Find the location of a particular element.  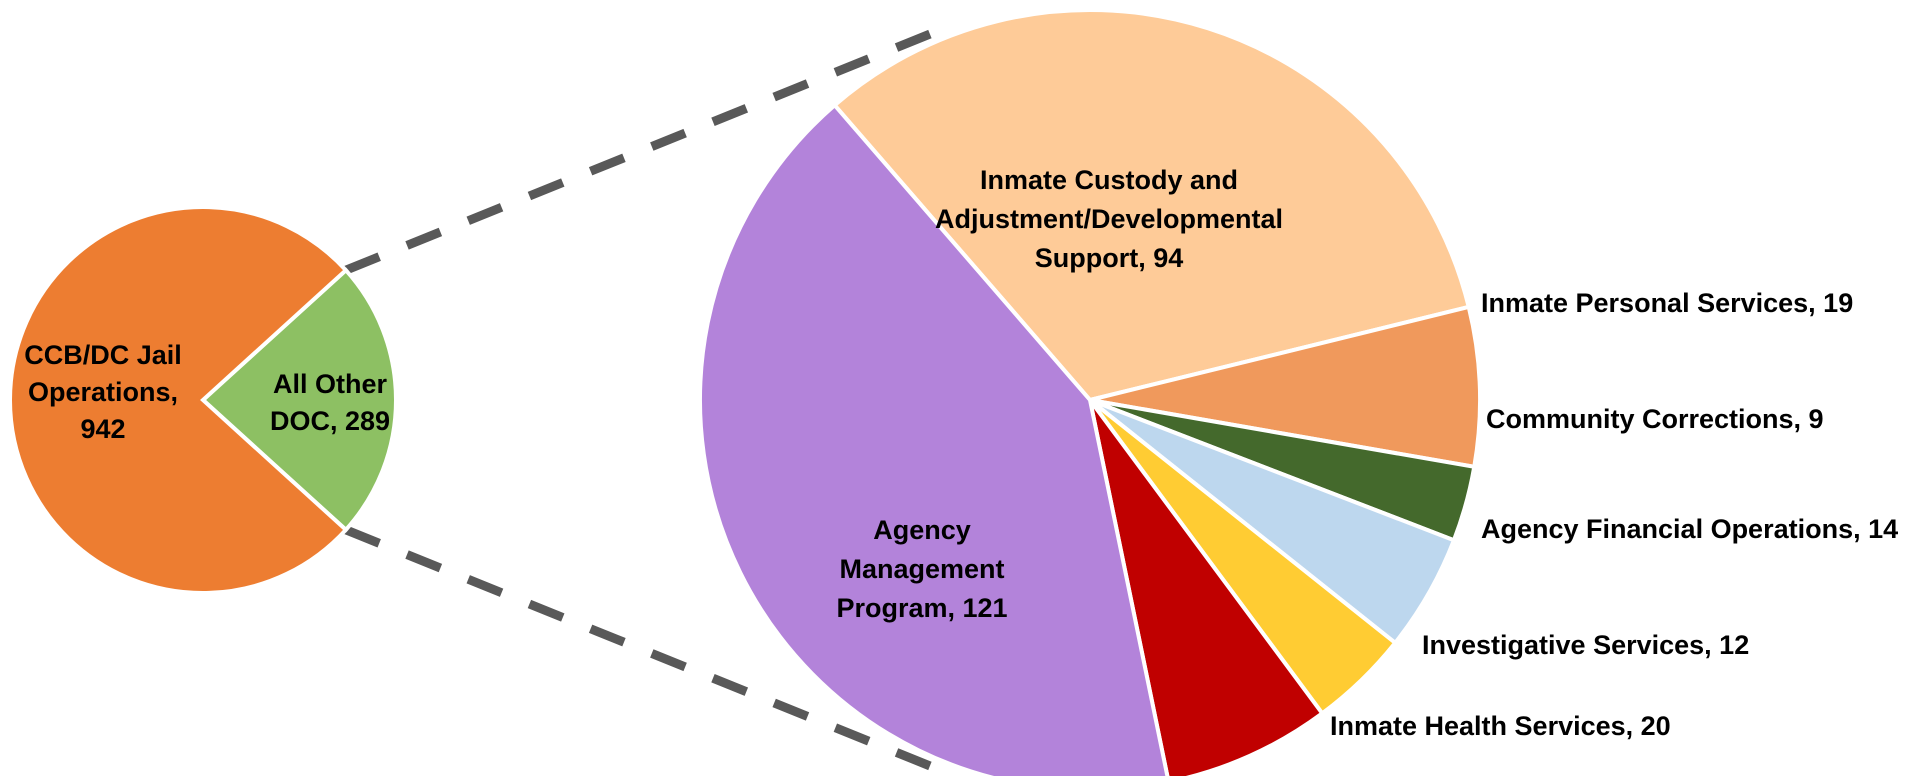

label-inmate-health-services-20: Inmate Health Services, 20 is located at coordinates (1500, 726).